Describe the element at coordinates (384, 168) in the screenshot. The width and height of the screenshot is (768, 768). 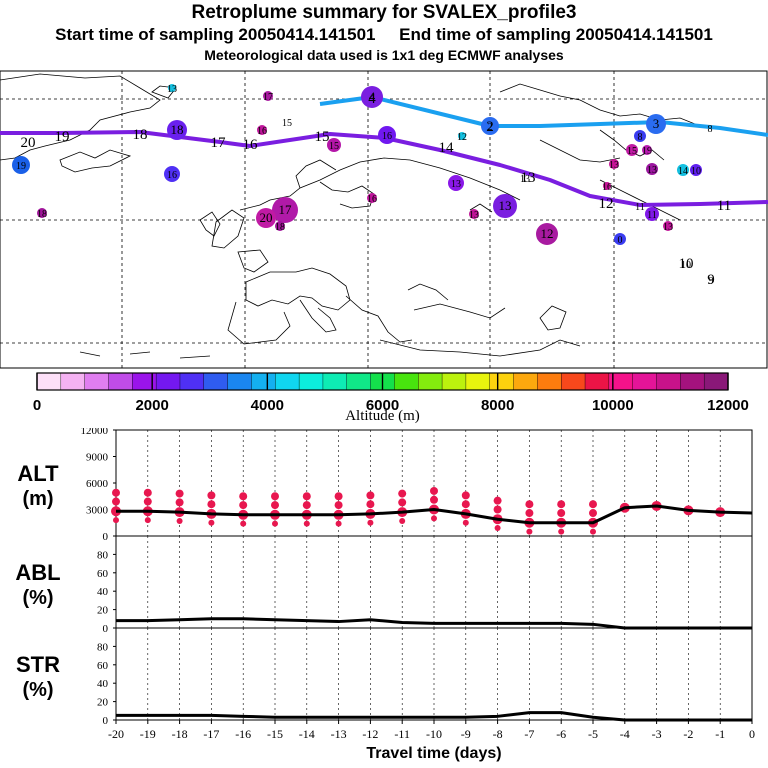
I see `plume-track-dark` at that location.